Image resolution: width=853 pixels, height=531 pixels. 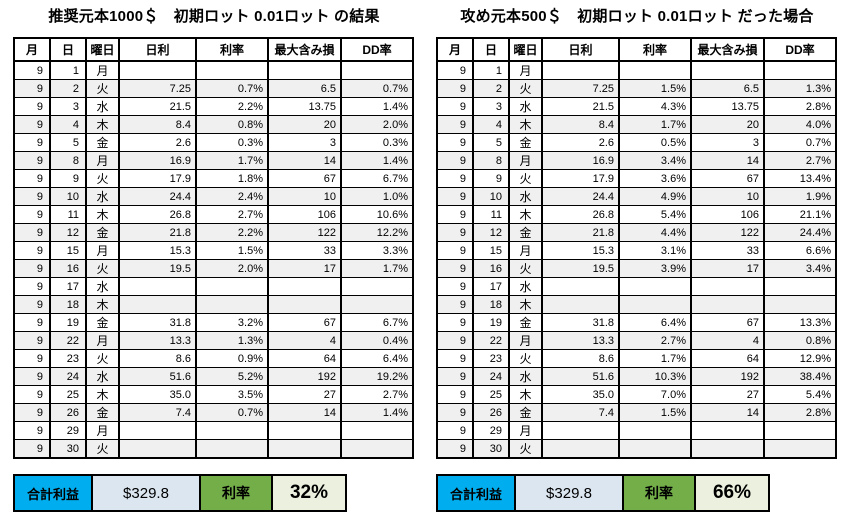 I want to click on table-row: 9 22 月 13.3 1.3% 4 0.4%, so click(x=213, y=340).